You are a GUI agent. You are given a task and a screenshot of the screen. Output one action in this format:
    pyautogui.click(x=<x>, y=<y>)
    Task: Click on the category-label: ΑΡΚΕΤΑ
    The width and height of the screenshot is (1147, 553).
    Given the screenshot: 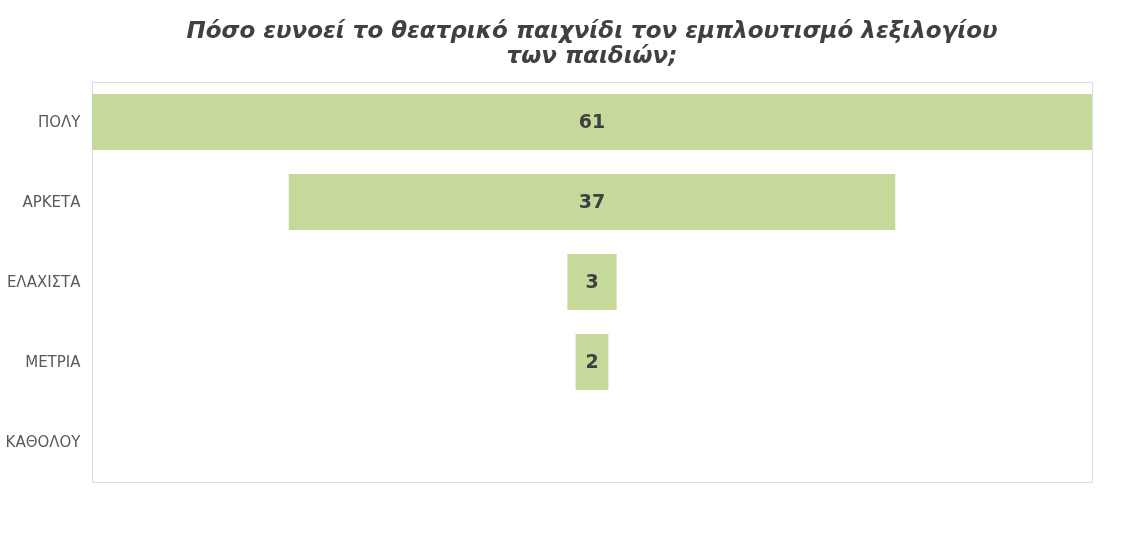 What is the action you would take?
    pyautogui.click(x=52, y=202)
    